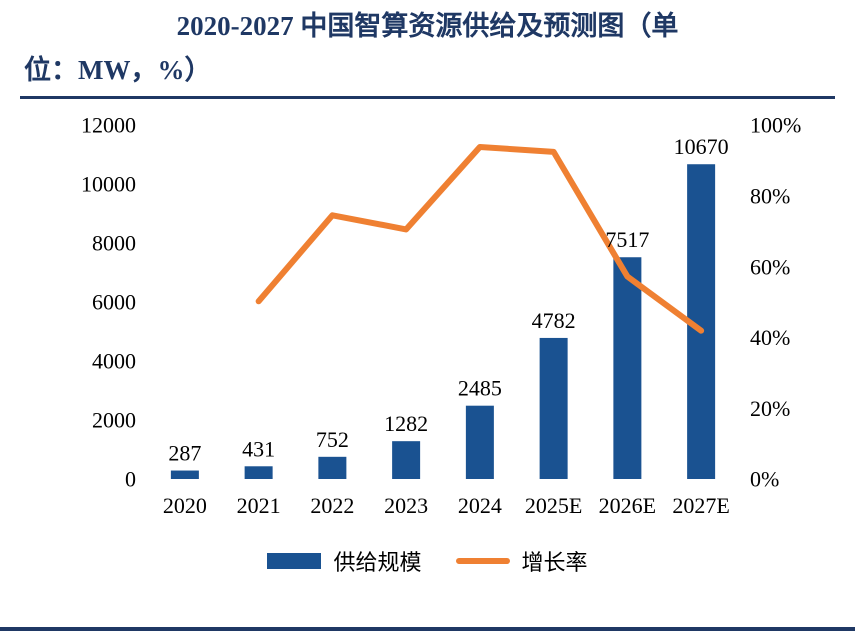  I want to click on right-axis-tick: 40%, so click(770, 337).